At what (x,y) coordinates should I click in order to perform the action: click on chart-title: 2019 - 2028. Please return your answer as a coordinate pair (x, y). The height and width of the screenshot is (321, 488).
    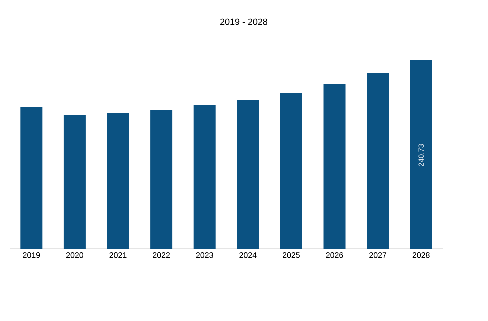
    Looking at the image, I should click on (244, 22).